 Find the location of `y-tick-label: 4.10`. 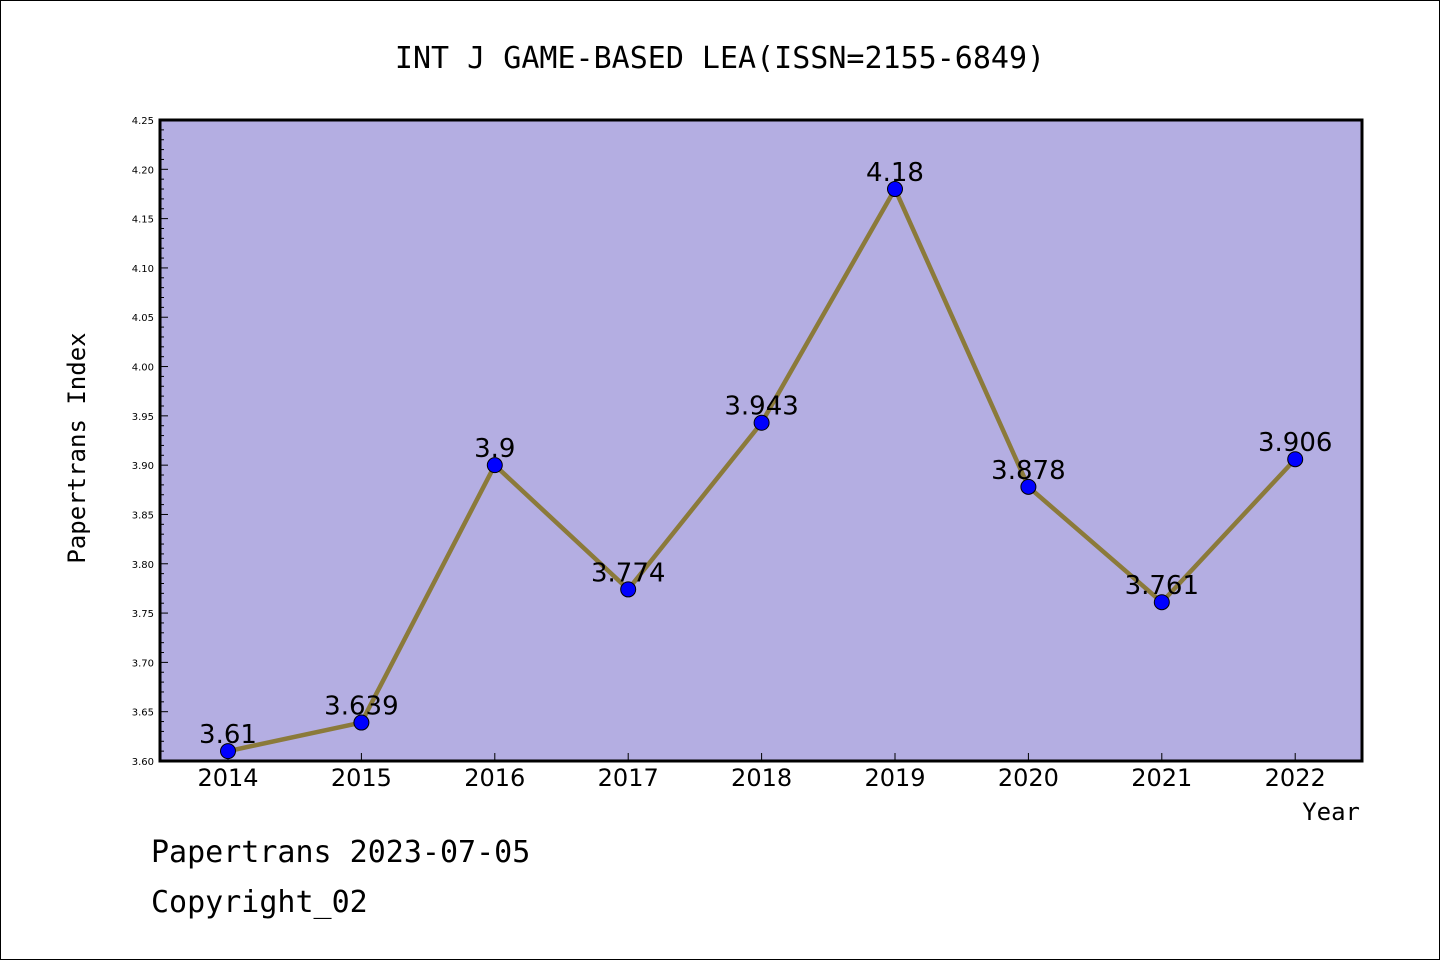

y-tick-label: 4.10 is located at coordinates (143, 269).